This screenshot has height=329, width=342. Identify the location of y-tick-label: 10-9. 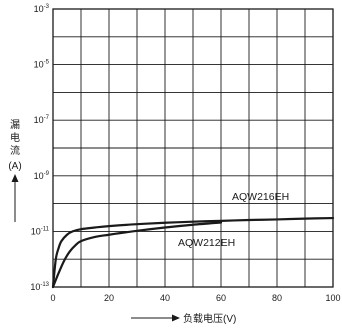
(42, 176).